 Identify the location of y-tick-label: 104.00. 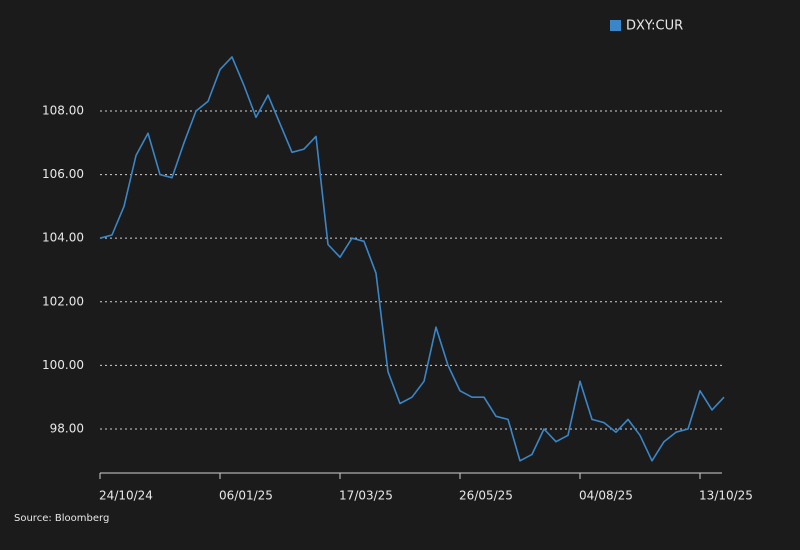
(63, 238).